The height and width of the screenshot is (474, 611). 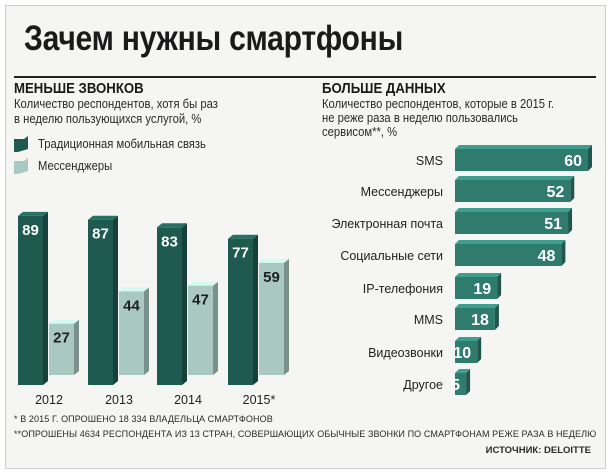 I want to click on x-tick-label-3: 2015*, so click(x=259, y=400).